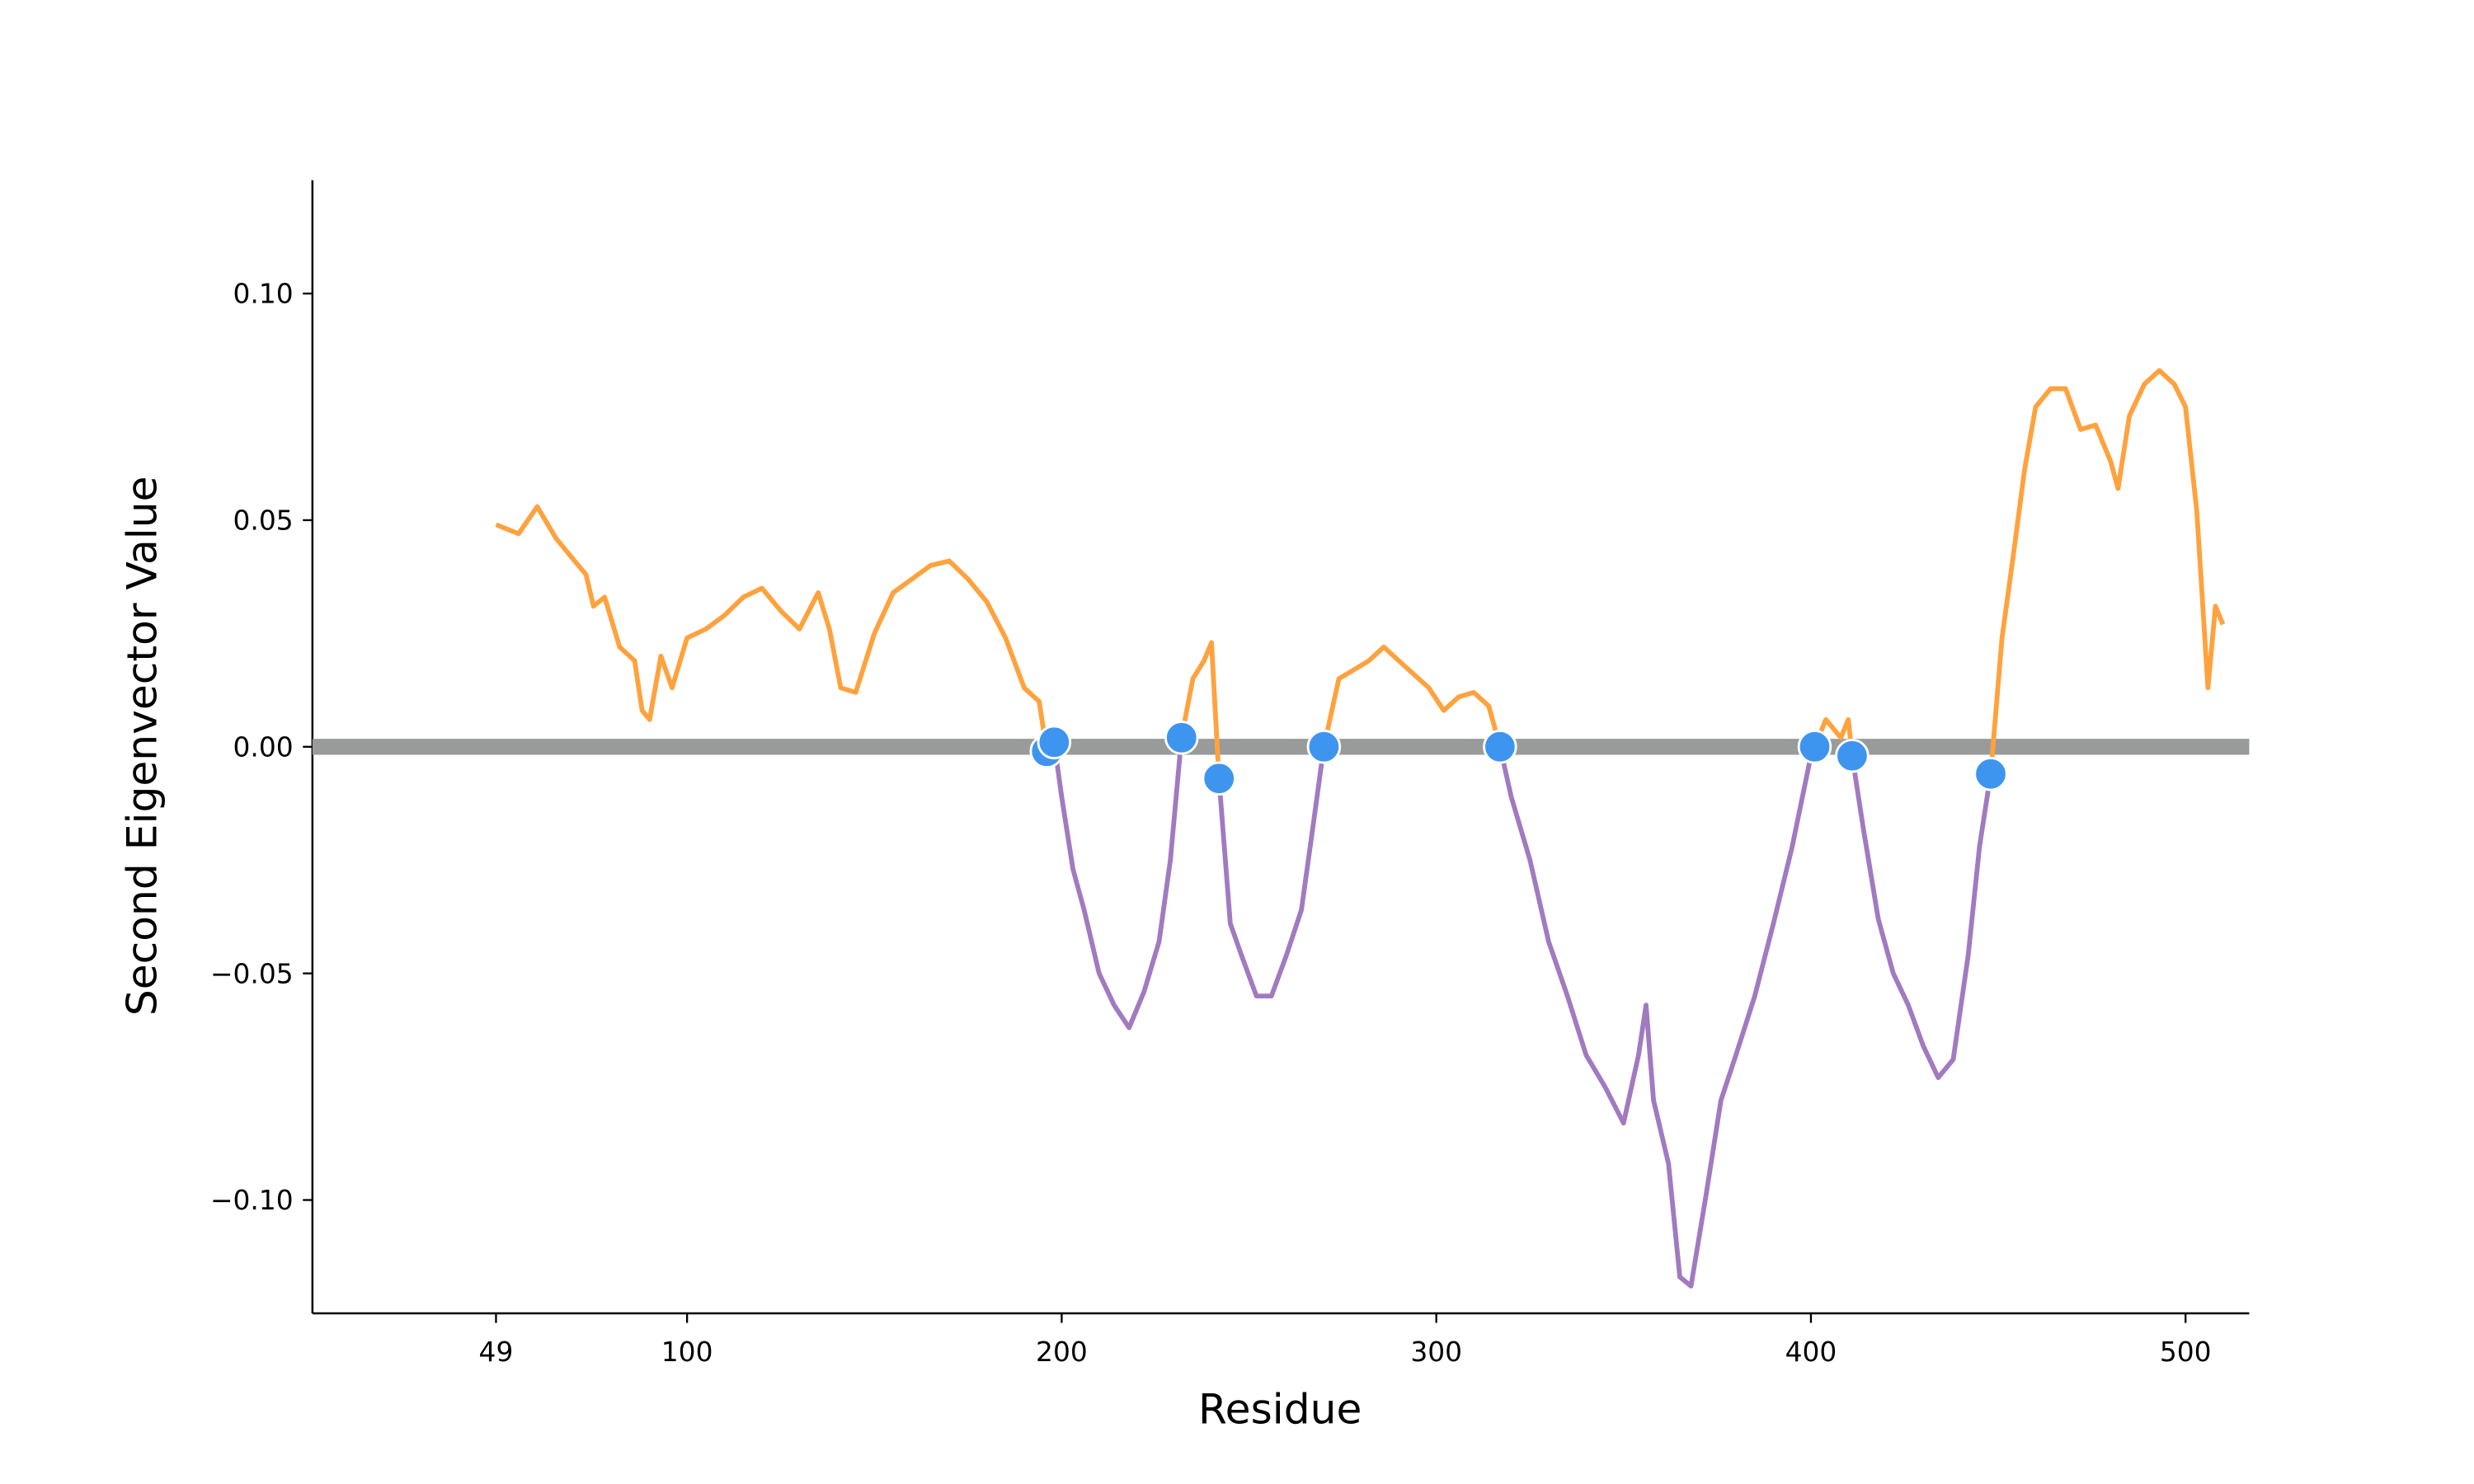 The height and width of the screenshot is (1484, 2474). Describe the element at coordinates (1811, 1352) in the screenshot. I see `x-tick-label: 400` at that location.